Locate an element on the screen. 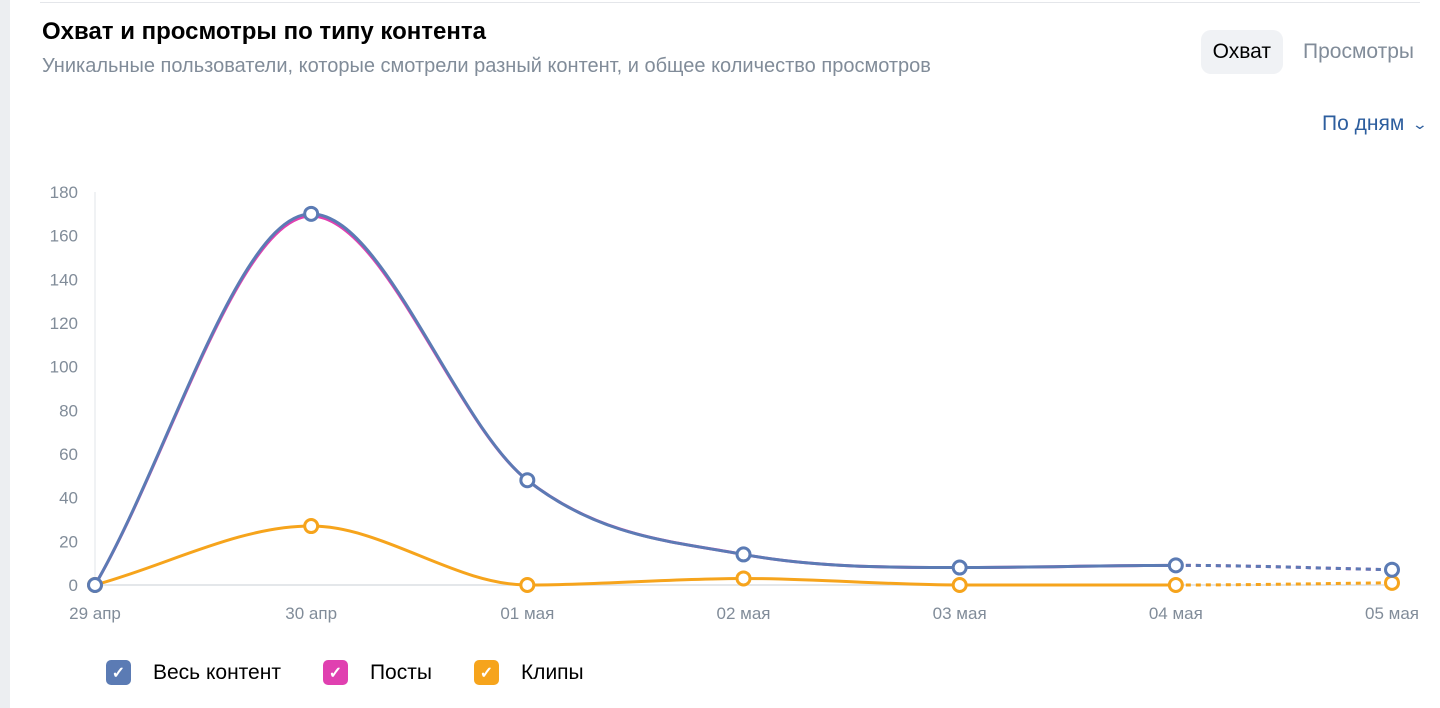  series-line is located at coordinates (635, 555).